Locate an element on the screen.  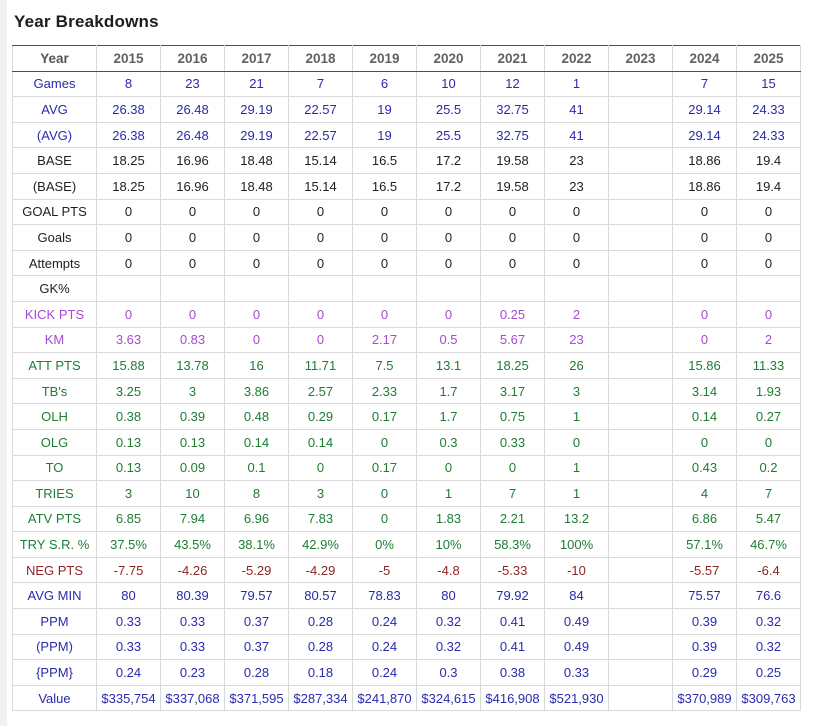
cell: 0.14 is located at coordinates (320, 442).